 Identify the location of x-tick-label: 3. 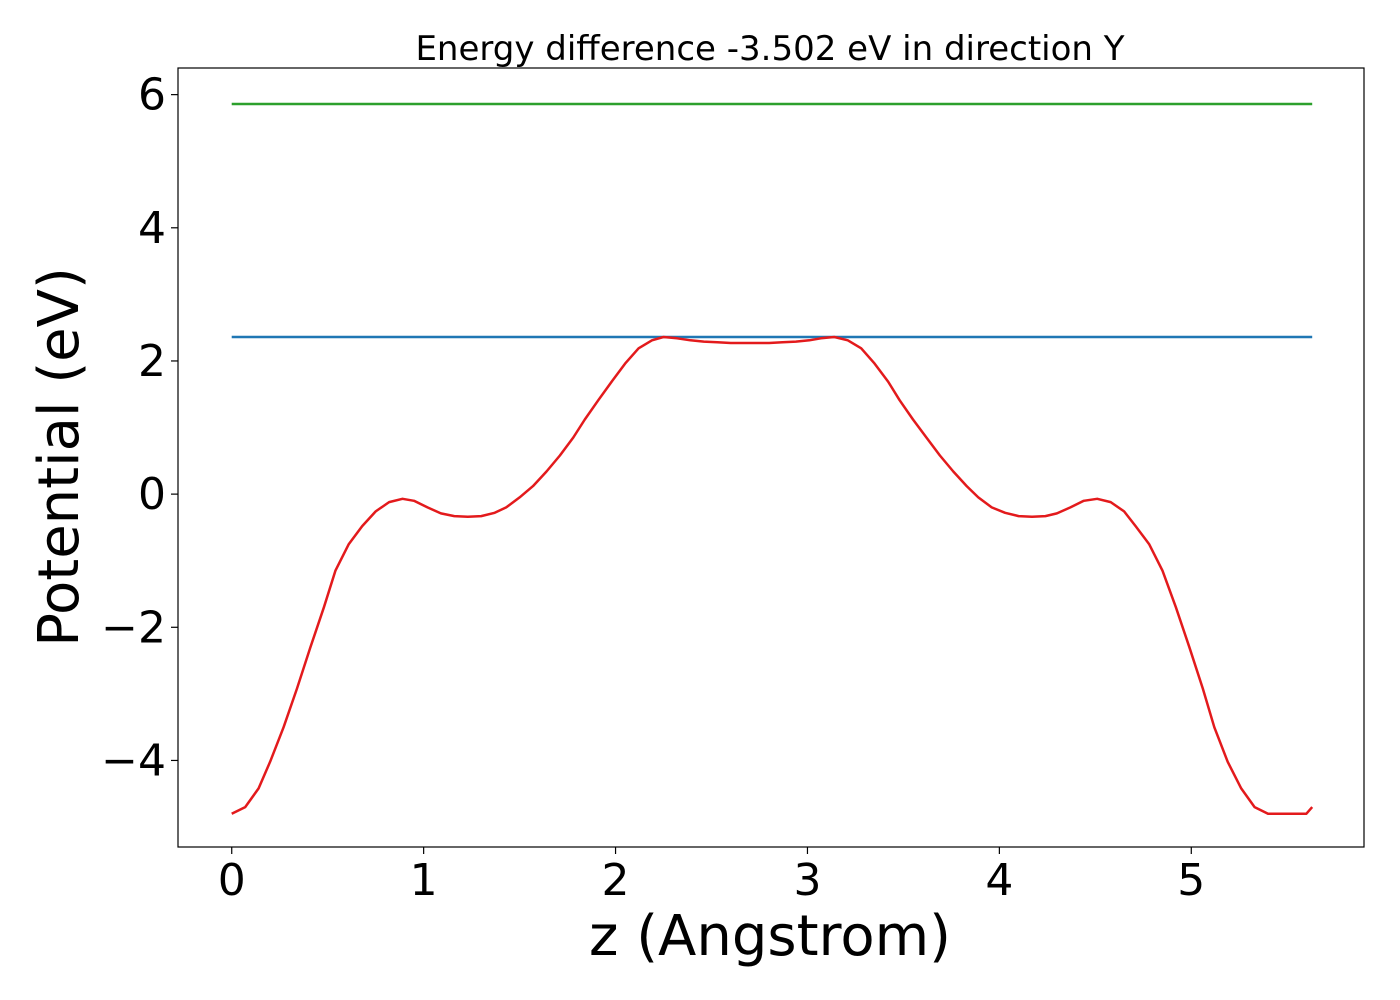
(807, 880).